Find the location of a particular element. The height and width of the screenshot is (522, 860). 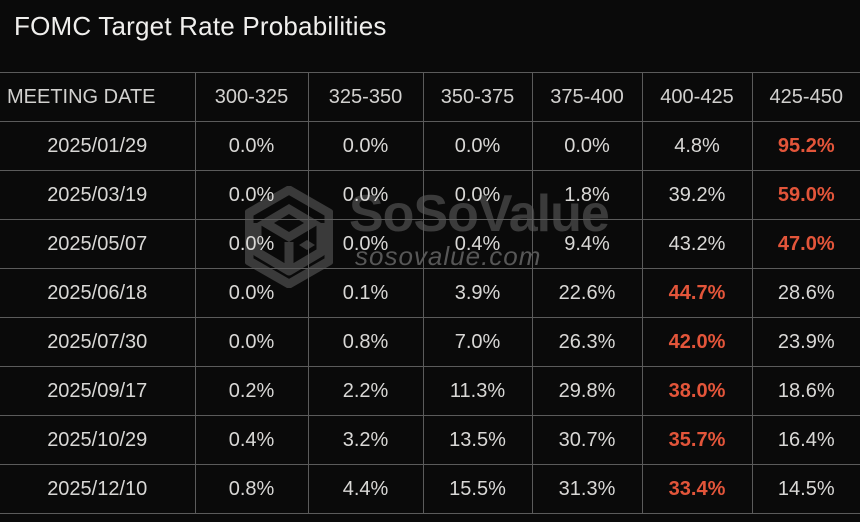

probability-cell: 4.8% is located at coordinates (697, 146).